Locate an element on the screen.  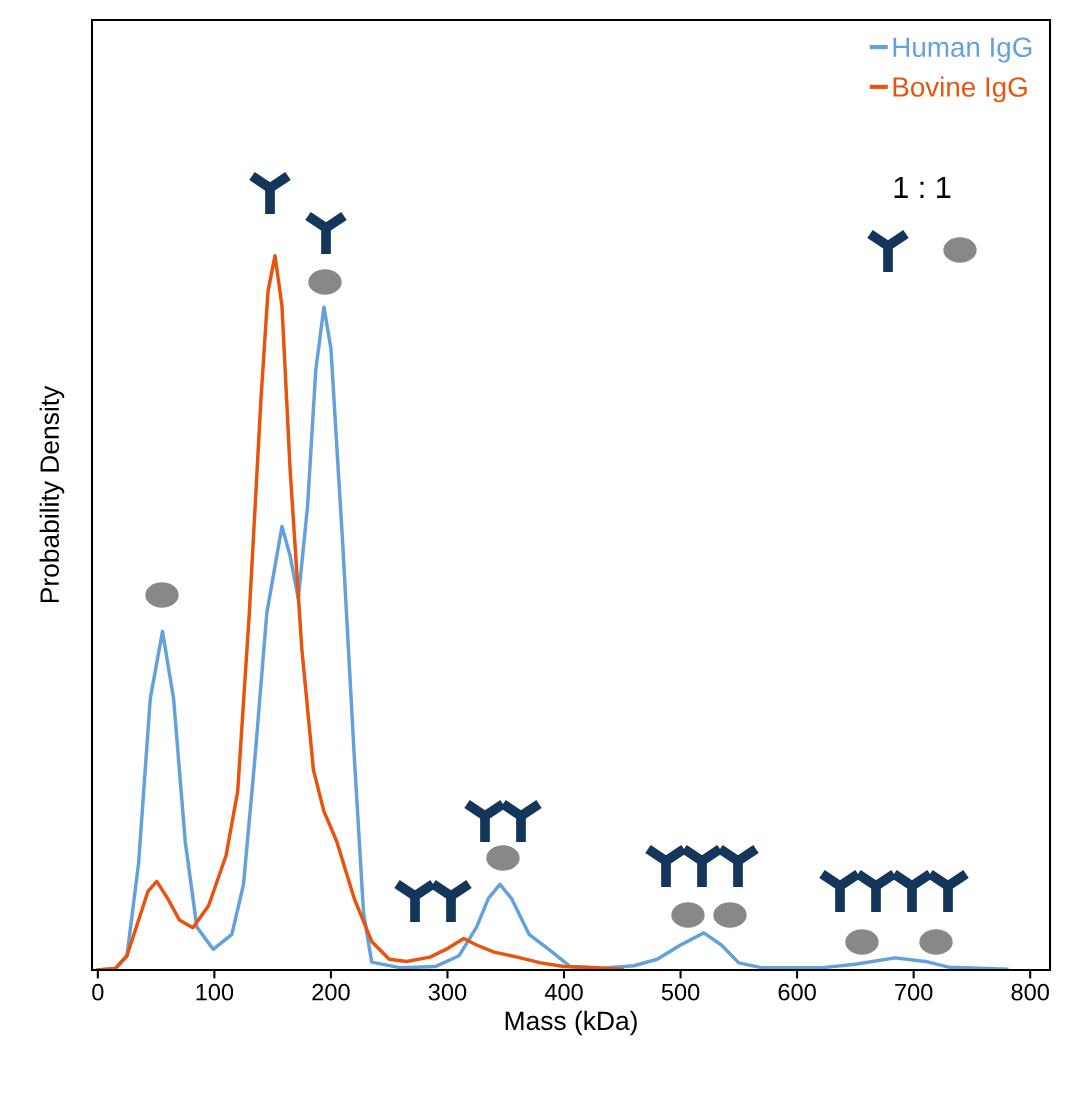
x-tick-label: 100 is located at coordinates (215, 992).